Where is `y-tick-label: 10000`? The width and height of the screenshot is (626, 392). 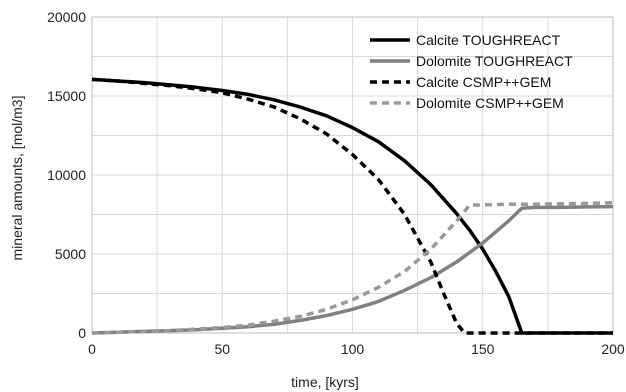
y-tick-label: 10000 is located at coordinates (66, 175).